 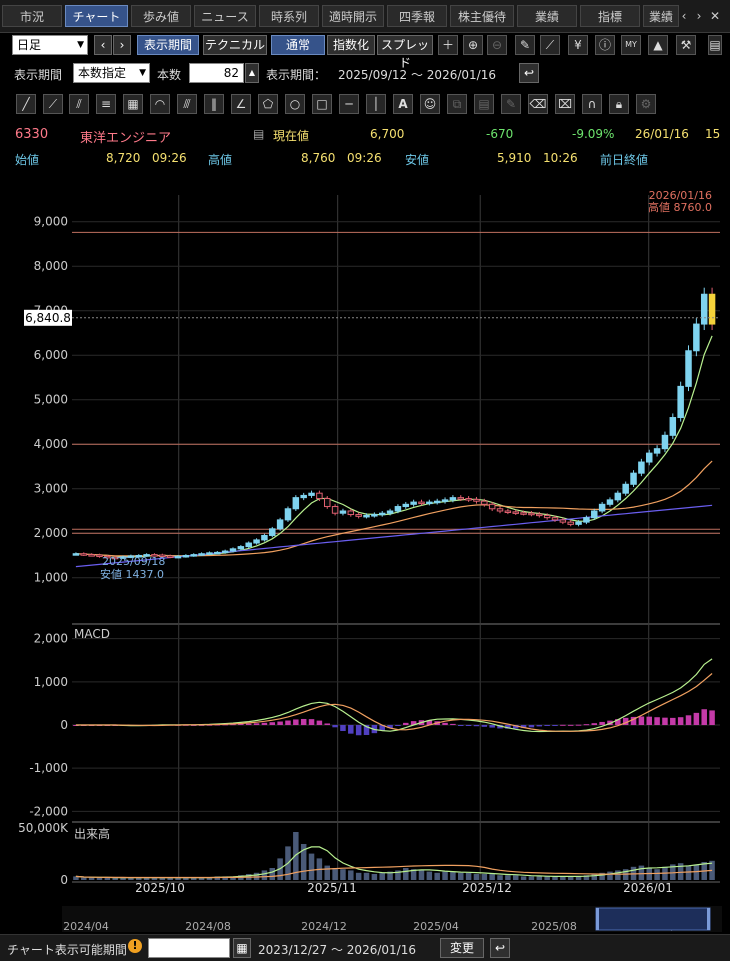 What do you see at coordinates (216, 73) in the screenshot?
I see `count-input: 82` at bounding box center [216, 73].